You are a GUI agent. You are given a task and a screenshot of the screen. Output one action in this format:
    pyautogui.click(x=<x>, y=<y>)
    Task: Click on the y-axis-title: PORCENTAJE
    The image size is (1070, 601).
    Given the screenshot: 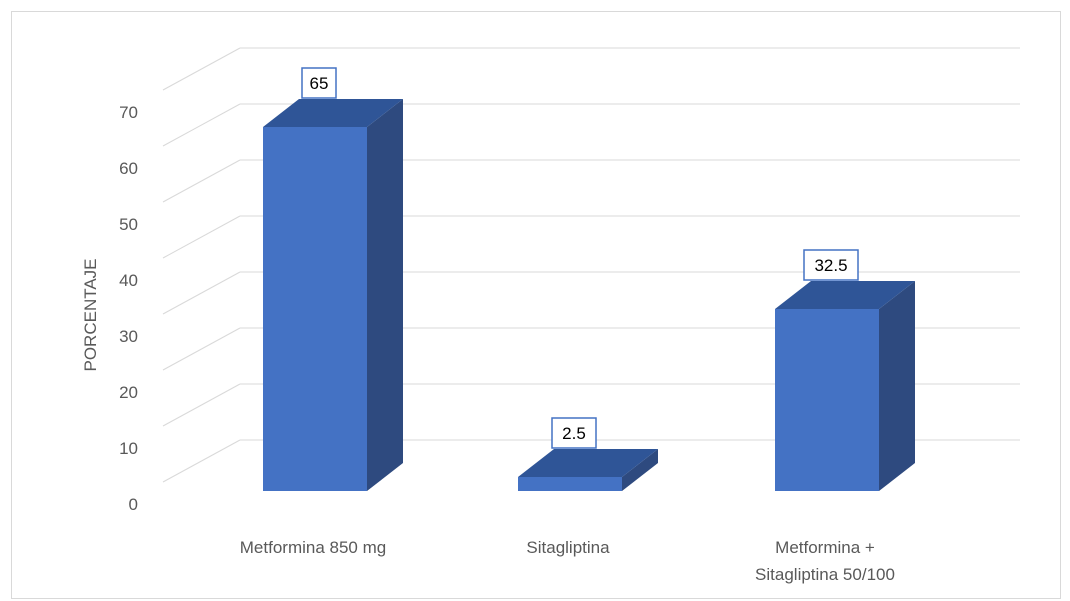 What is the action you would take?
    pyautogui.click(x=90, y=314)
    